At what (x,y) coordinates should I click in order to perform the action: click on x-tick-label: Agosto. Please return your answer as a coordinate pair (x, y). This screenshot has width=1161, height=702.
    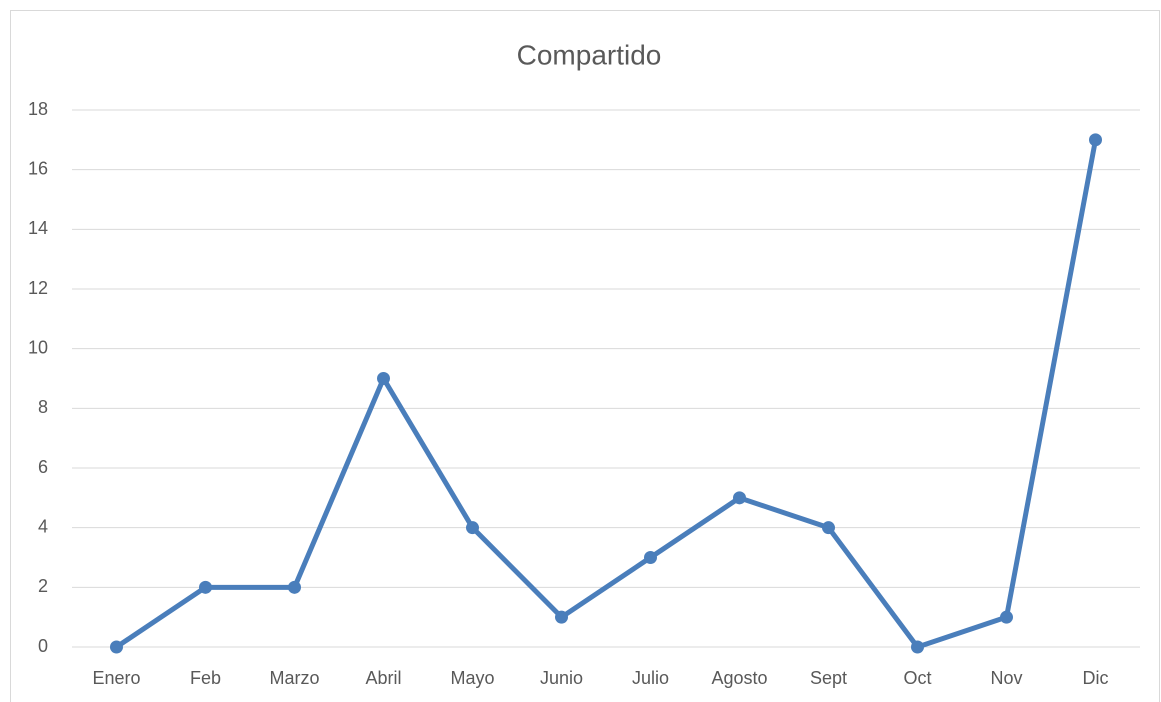
    Looking at the image, I should click on (739, 678).